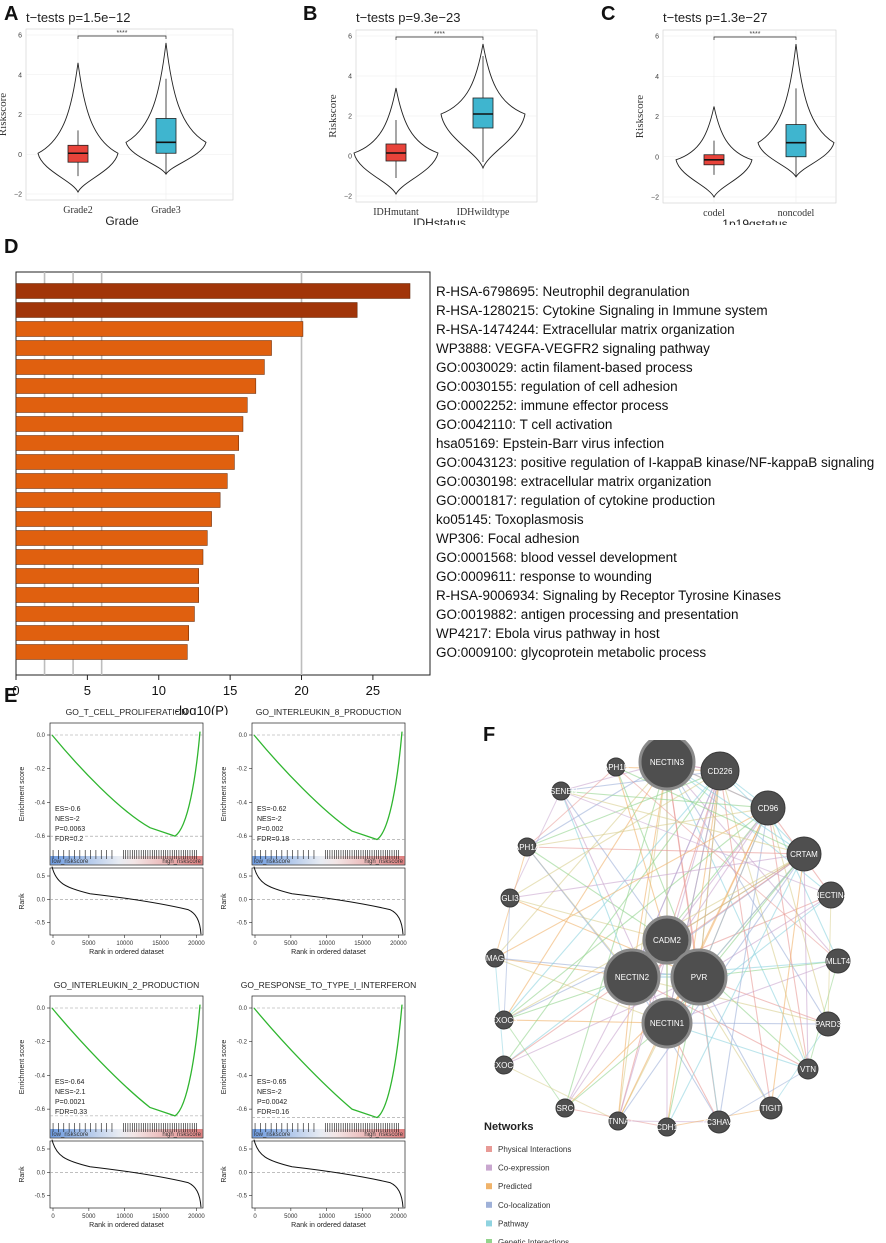  What do you see at coordinates (22, 1067) in the screenshot?
I see `es-axis-label: Enrichment score` at bounding box center [22, 1067].